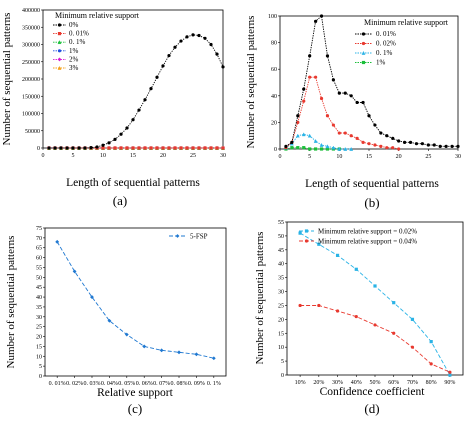 Image resolution: width=474 pixels, height=427 pixels. Describe the element at coordinates (57, 384) in the screenshot. I see `x-tick-label: 0. 01%` at that location.